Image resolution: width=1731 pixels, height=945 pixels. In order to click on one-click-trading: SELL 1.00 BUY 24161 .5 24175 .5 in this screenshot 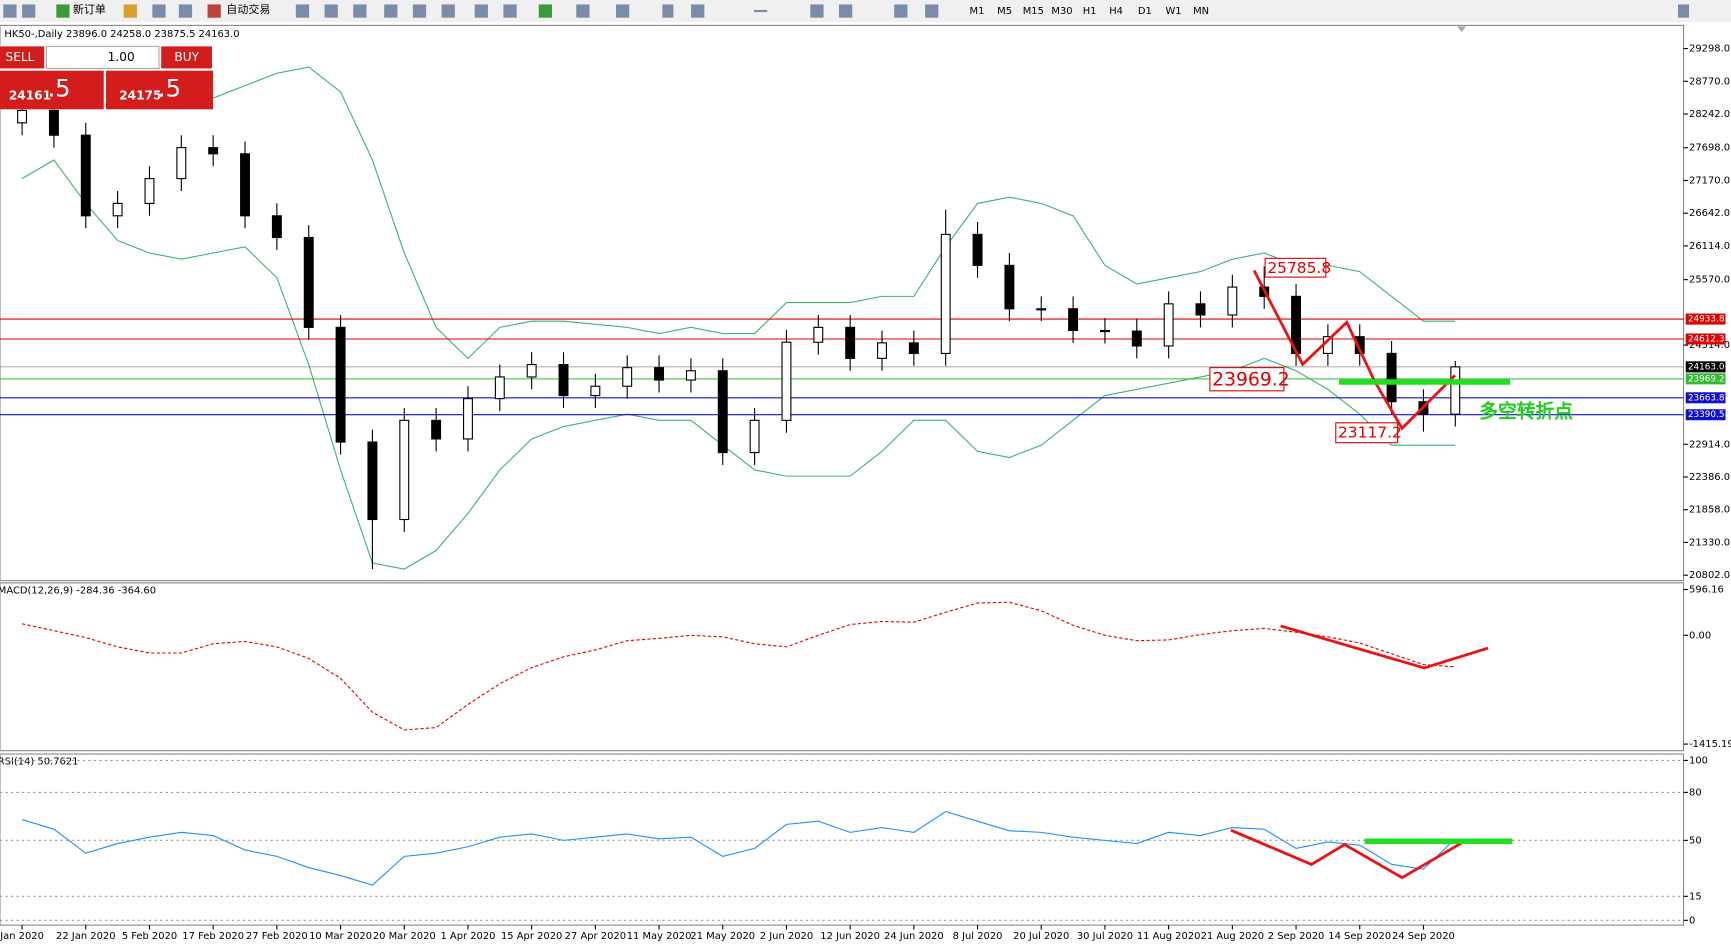, I will do `click(107, 77)`.